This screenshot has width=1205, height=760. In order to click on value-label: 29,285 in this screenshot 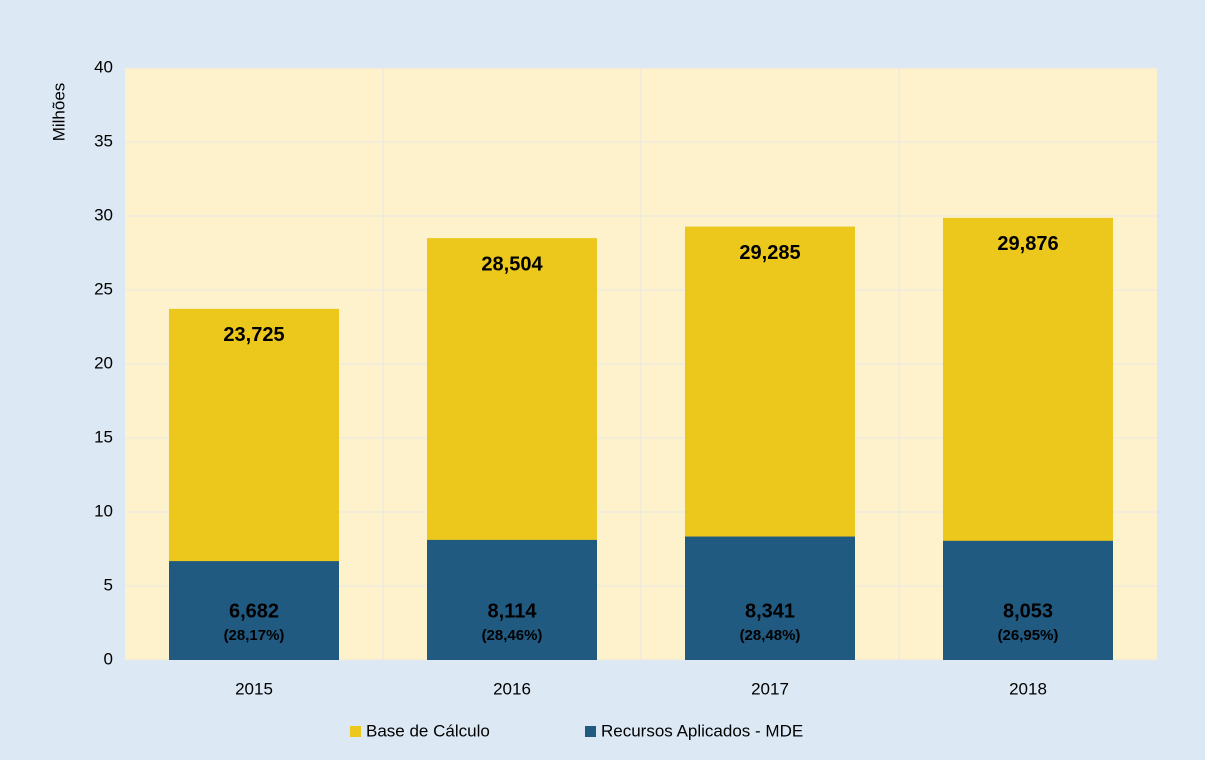, I will do `click(769, 253)`.